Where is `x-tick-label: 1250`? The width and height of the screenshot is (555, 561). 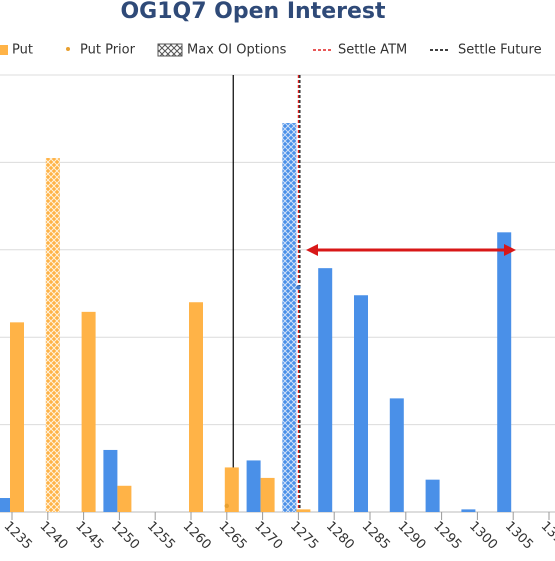
x-tick-label: 1250 is located at coordinates (125, 536).